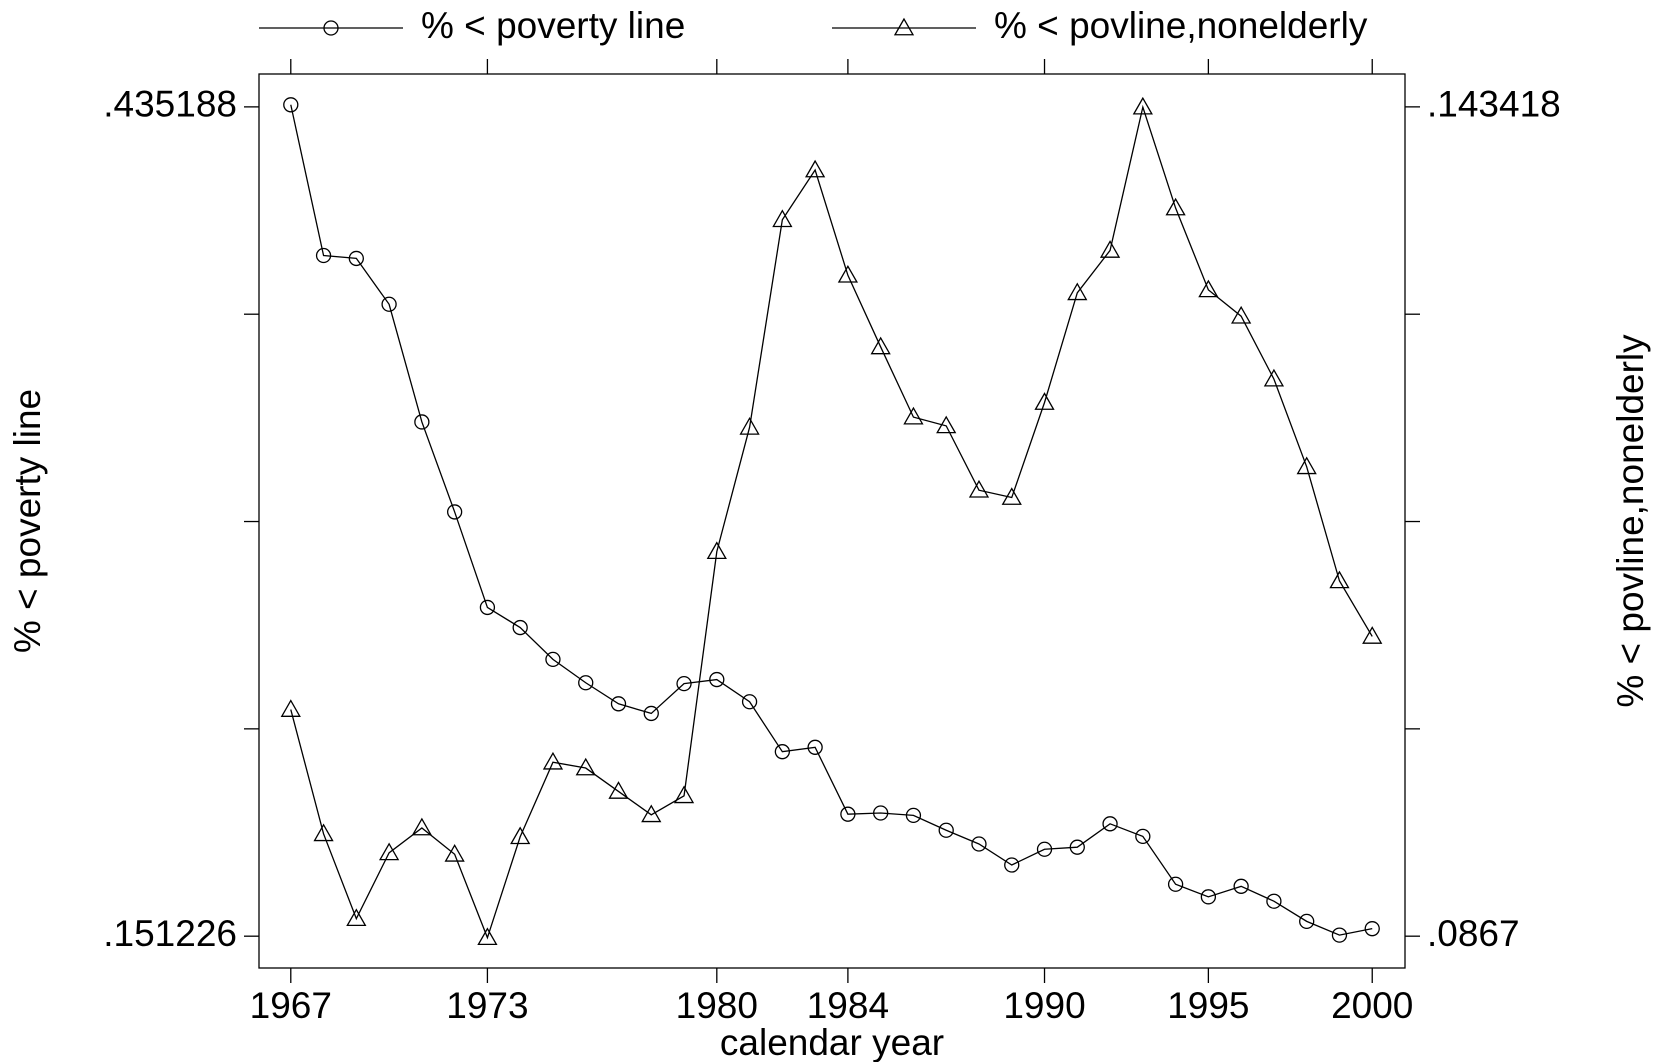  What do you see at coordinates (1372, 1005) in the screenshot?
I see `x-tick-label: 2000` at bounding box center [1372, 1005].